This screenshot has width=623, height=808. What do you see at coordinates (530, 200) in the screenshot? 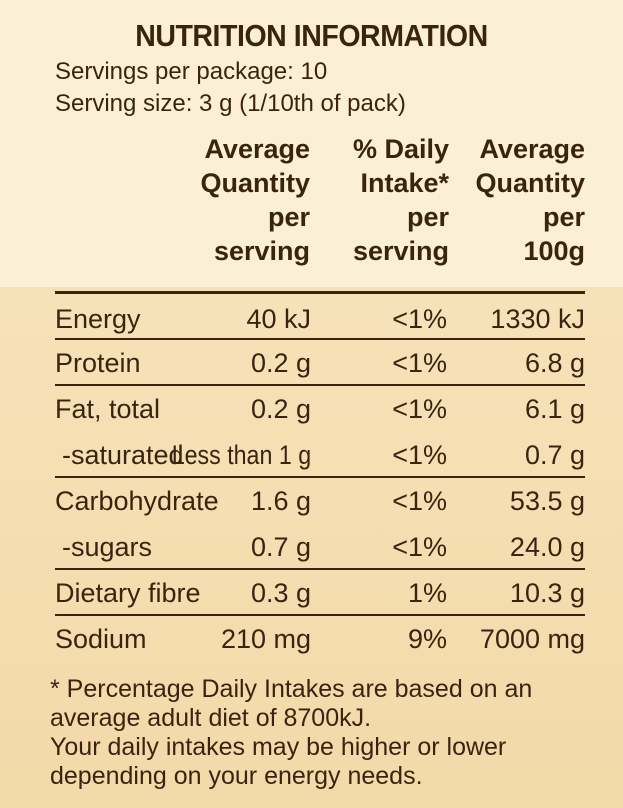
I see `header-per-100g: Average Quantity per 100g` at bounding box center [530, 200].